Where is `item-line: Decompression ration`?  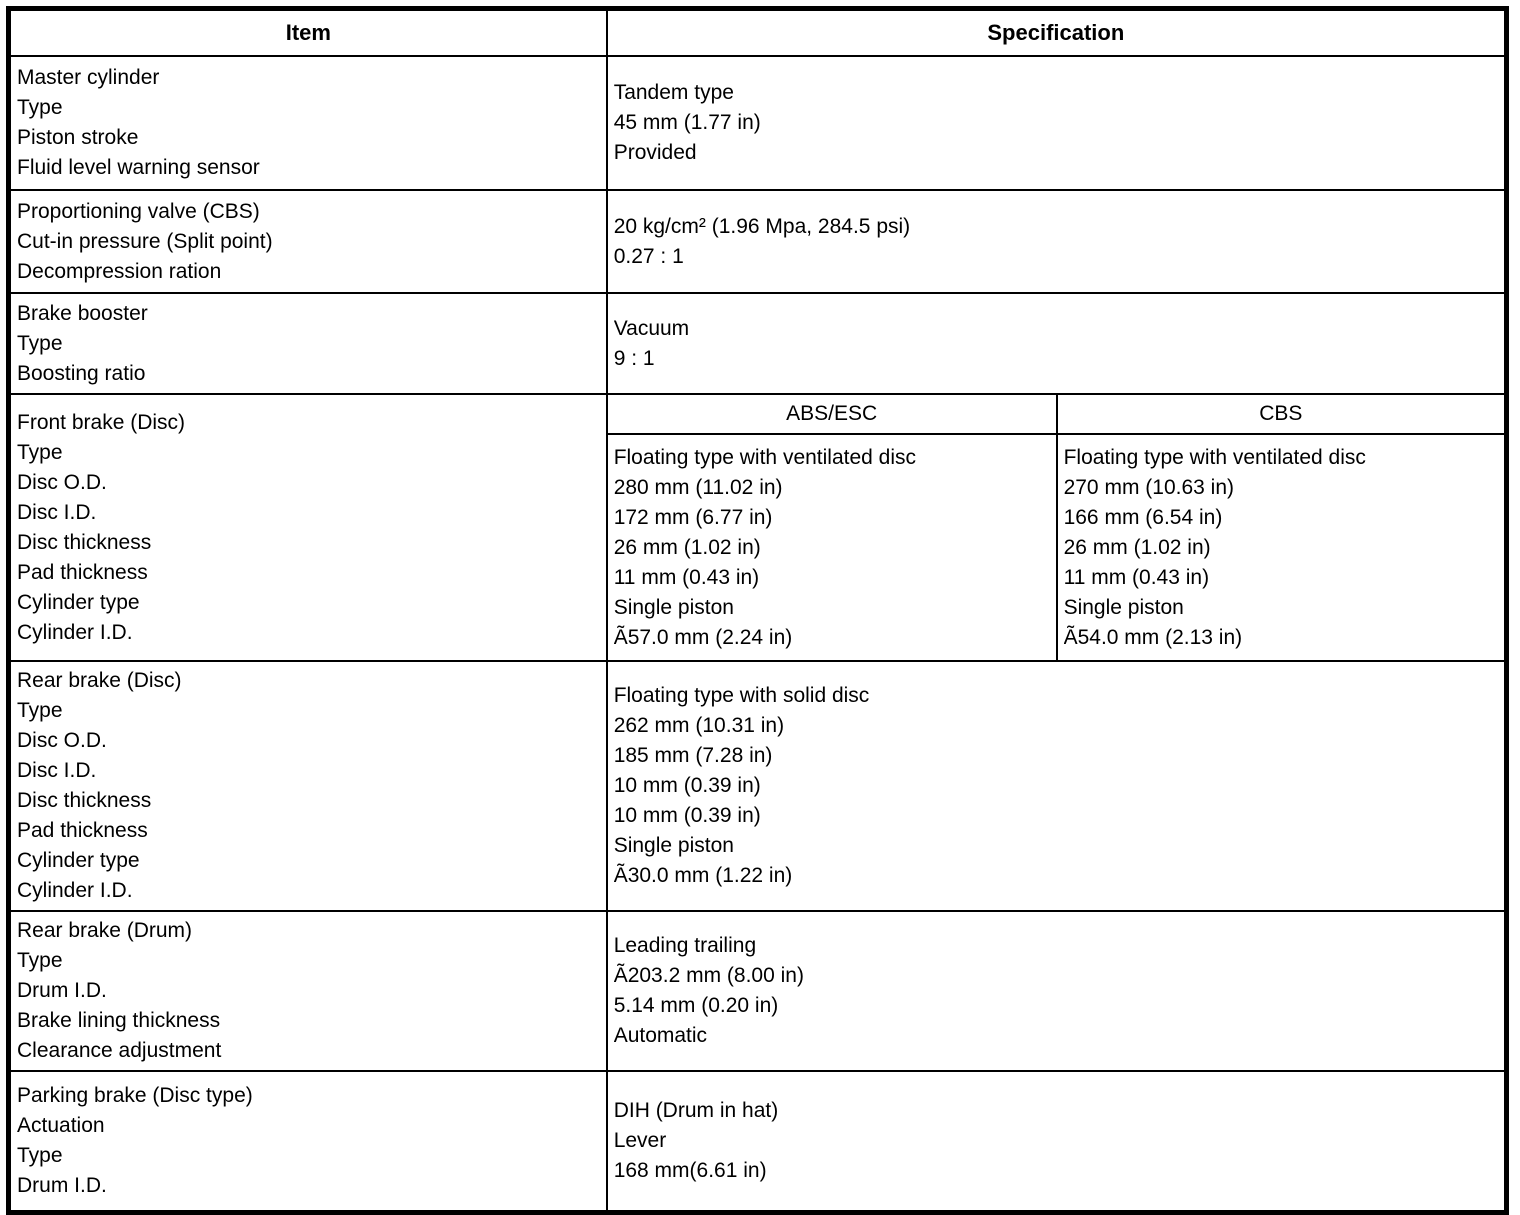 item-line: Decompression ration is located at coordinates (119, 271).